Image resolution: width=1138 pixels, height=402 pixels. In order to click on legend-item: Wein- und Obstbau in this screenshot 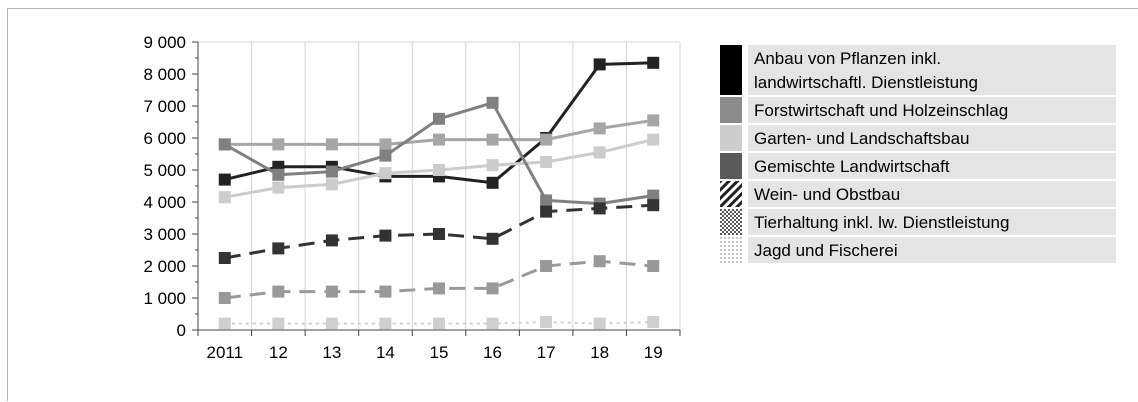, I will do `click(918, 194)`.